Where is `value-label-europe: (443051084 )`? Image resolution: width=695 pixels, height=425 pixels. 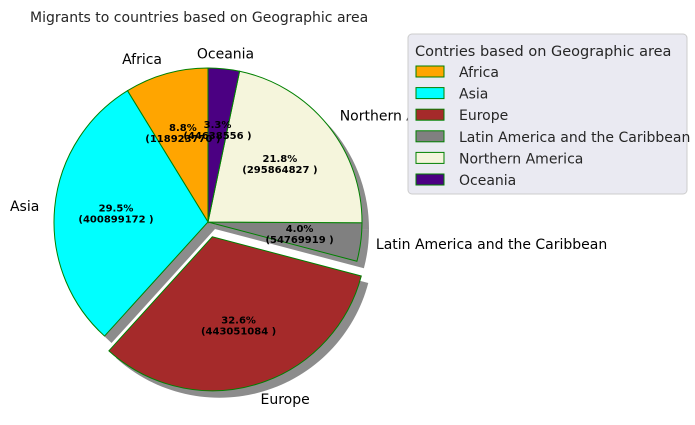
value-label-europe: (443051084 ) is located at coordinates (238, 331).